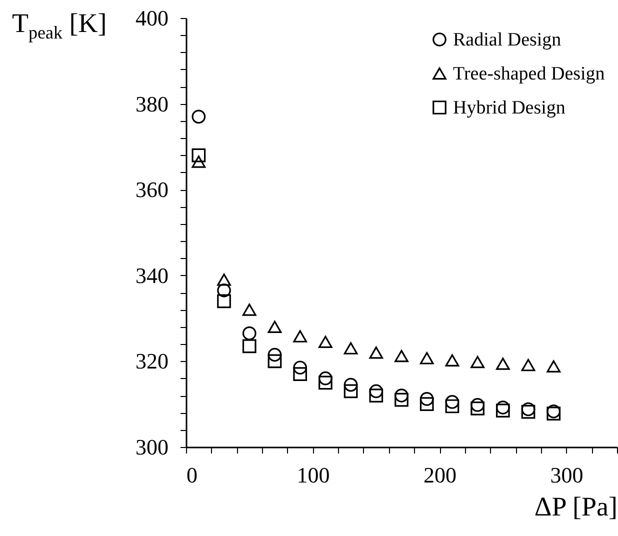  Describe the element at coordinates (152, 361) in the screenshot. I see `y-tick-label: 320` at that location.